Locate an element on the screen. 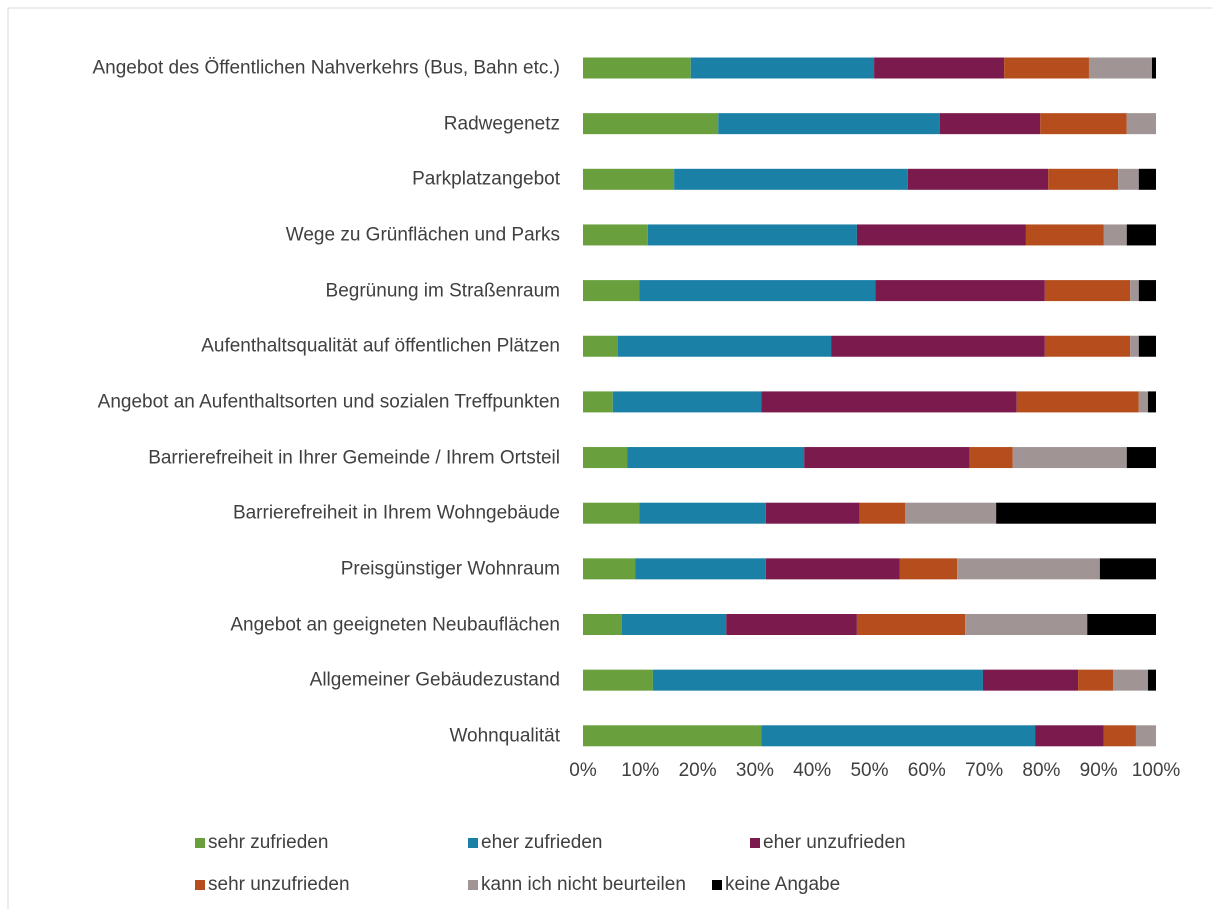 The width and height of the screenshot is (1212, 909). legend-label: eher zufrieden is located at coordinates (541, 842).